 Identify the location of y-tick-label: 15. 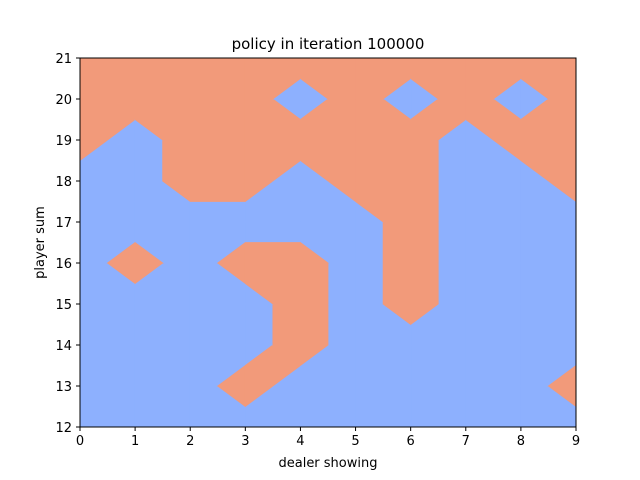
(63, 305).